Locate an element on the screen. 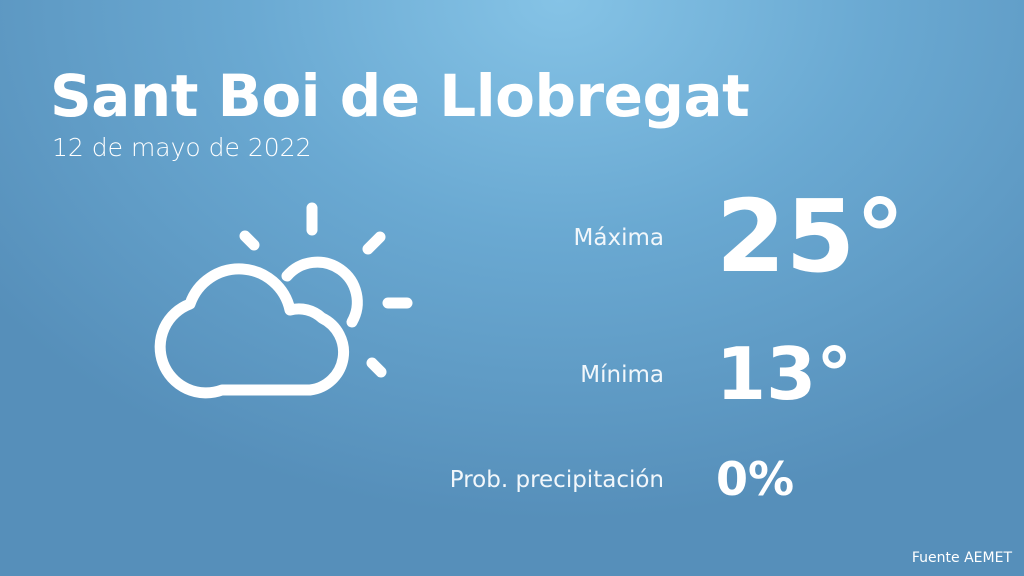 This screenshot has height=576, width=1024. precip-value: 0% is located at coordinates (755, 479).